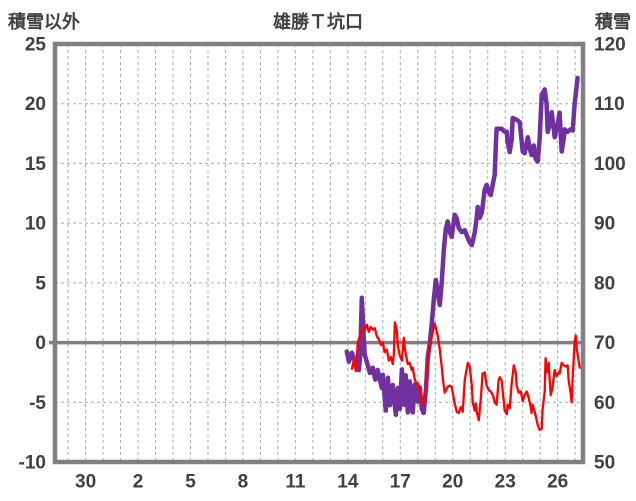  I want to click on x-axis-tick-label: 14, so click(348, 482).